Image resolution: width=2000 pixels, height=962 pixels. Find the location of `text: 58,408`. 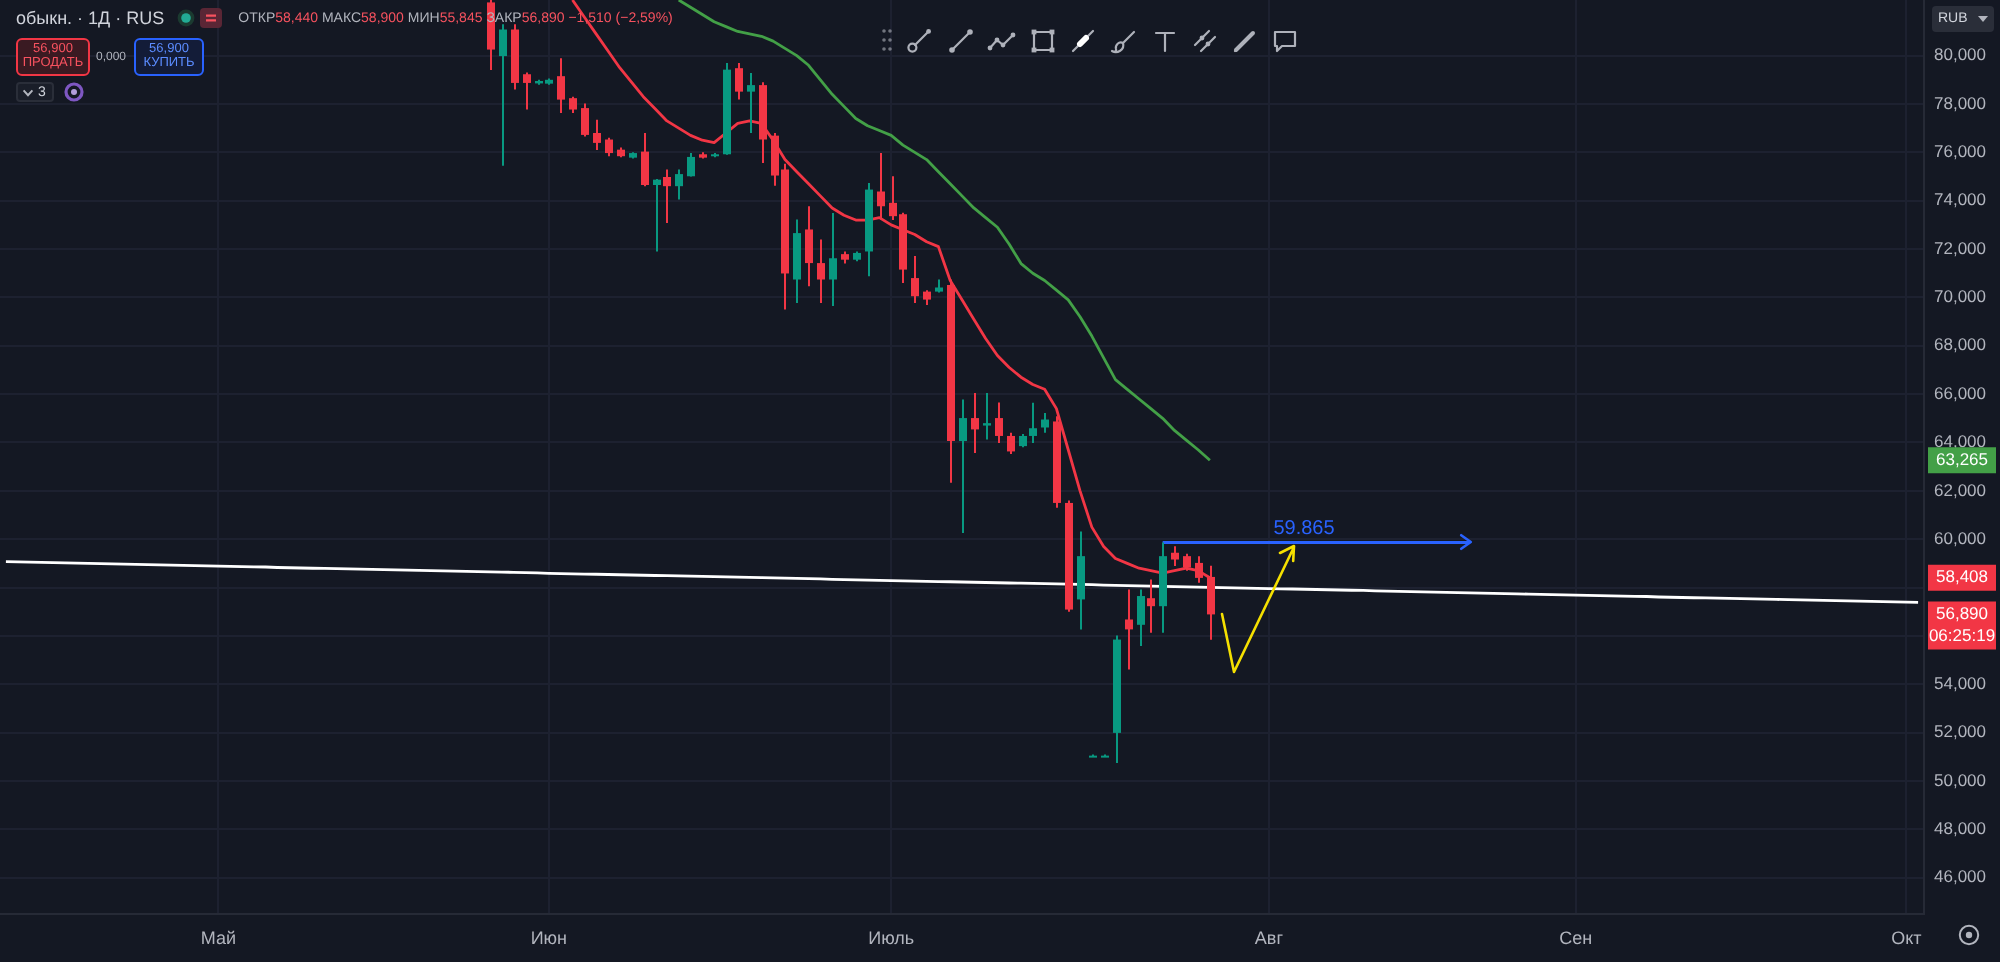

text: 58,408 is located at coordinates (1962, 576).